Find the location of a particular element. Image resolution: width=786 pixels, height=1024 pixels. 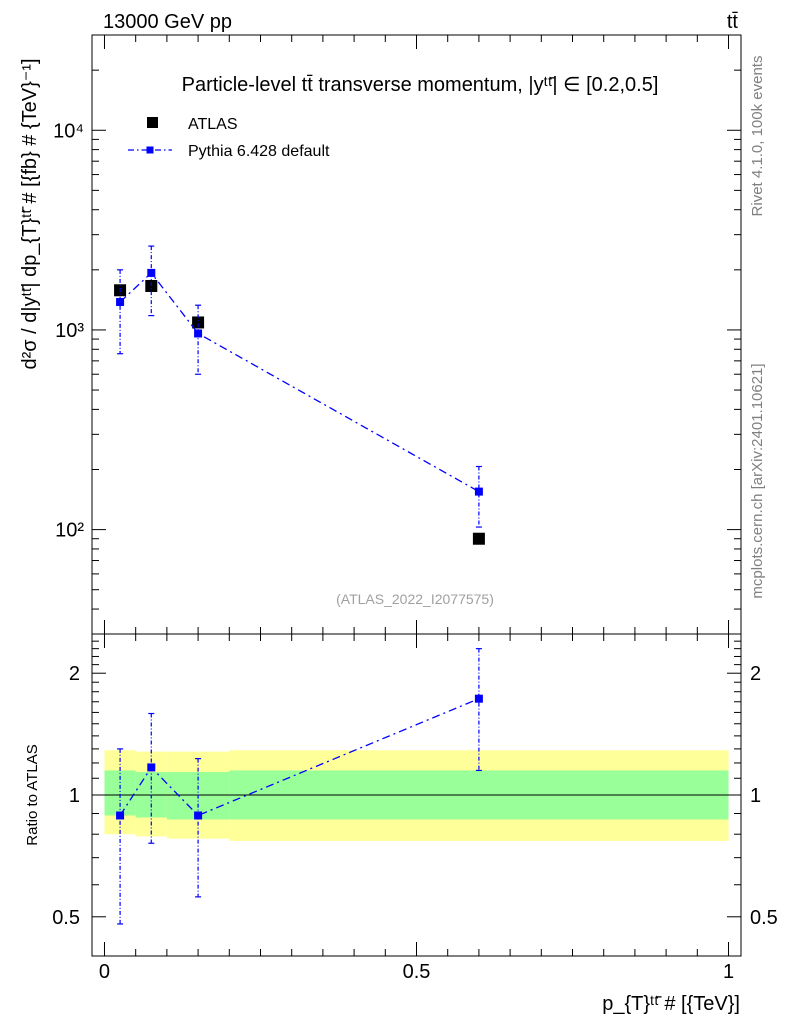

analysis-watermark: (ATLAS_2022_I2077575) is located at coordinates (415, 599).